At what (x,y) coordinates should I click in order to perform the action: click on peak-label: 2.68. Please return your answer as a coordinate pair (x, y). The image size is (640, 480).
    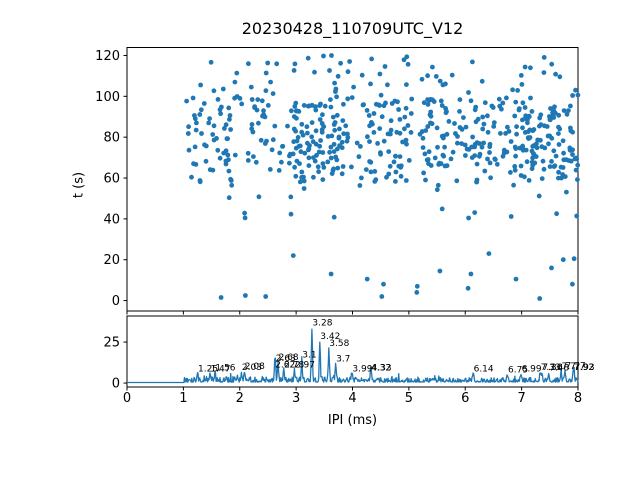
    Looking at the image, I should click on (289, 358).